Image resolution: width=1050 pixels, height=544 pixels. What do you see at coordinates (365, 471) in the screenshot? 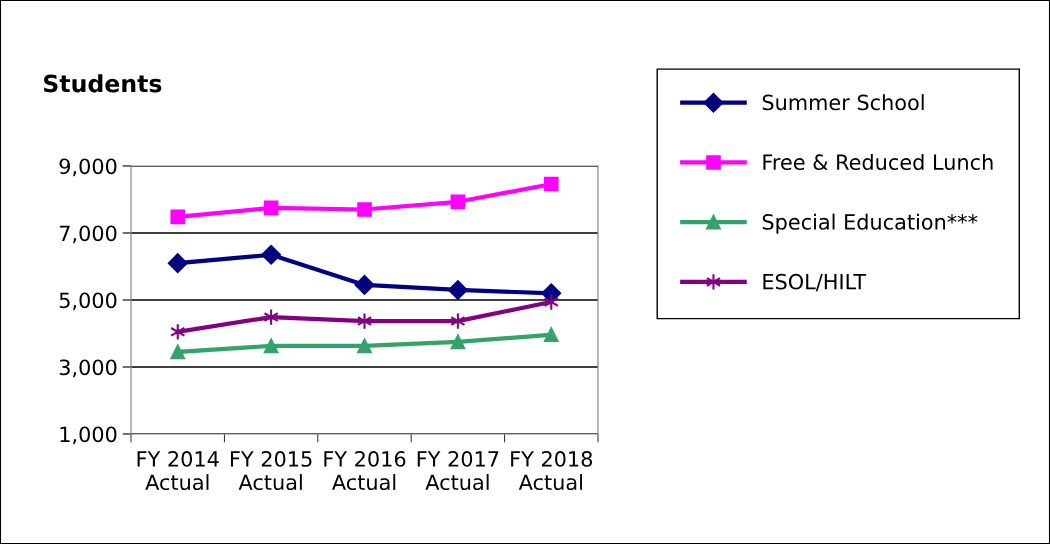
I see `x-tick-label: FY 2016 Actual` at bounding box center [365, 471].